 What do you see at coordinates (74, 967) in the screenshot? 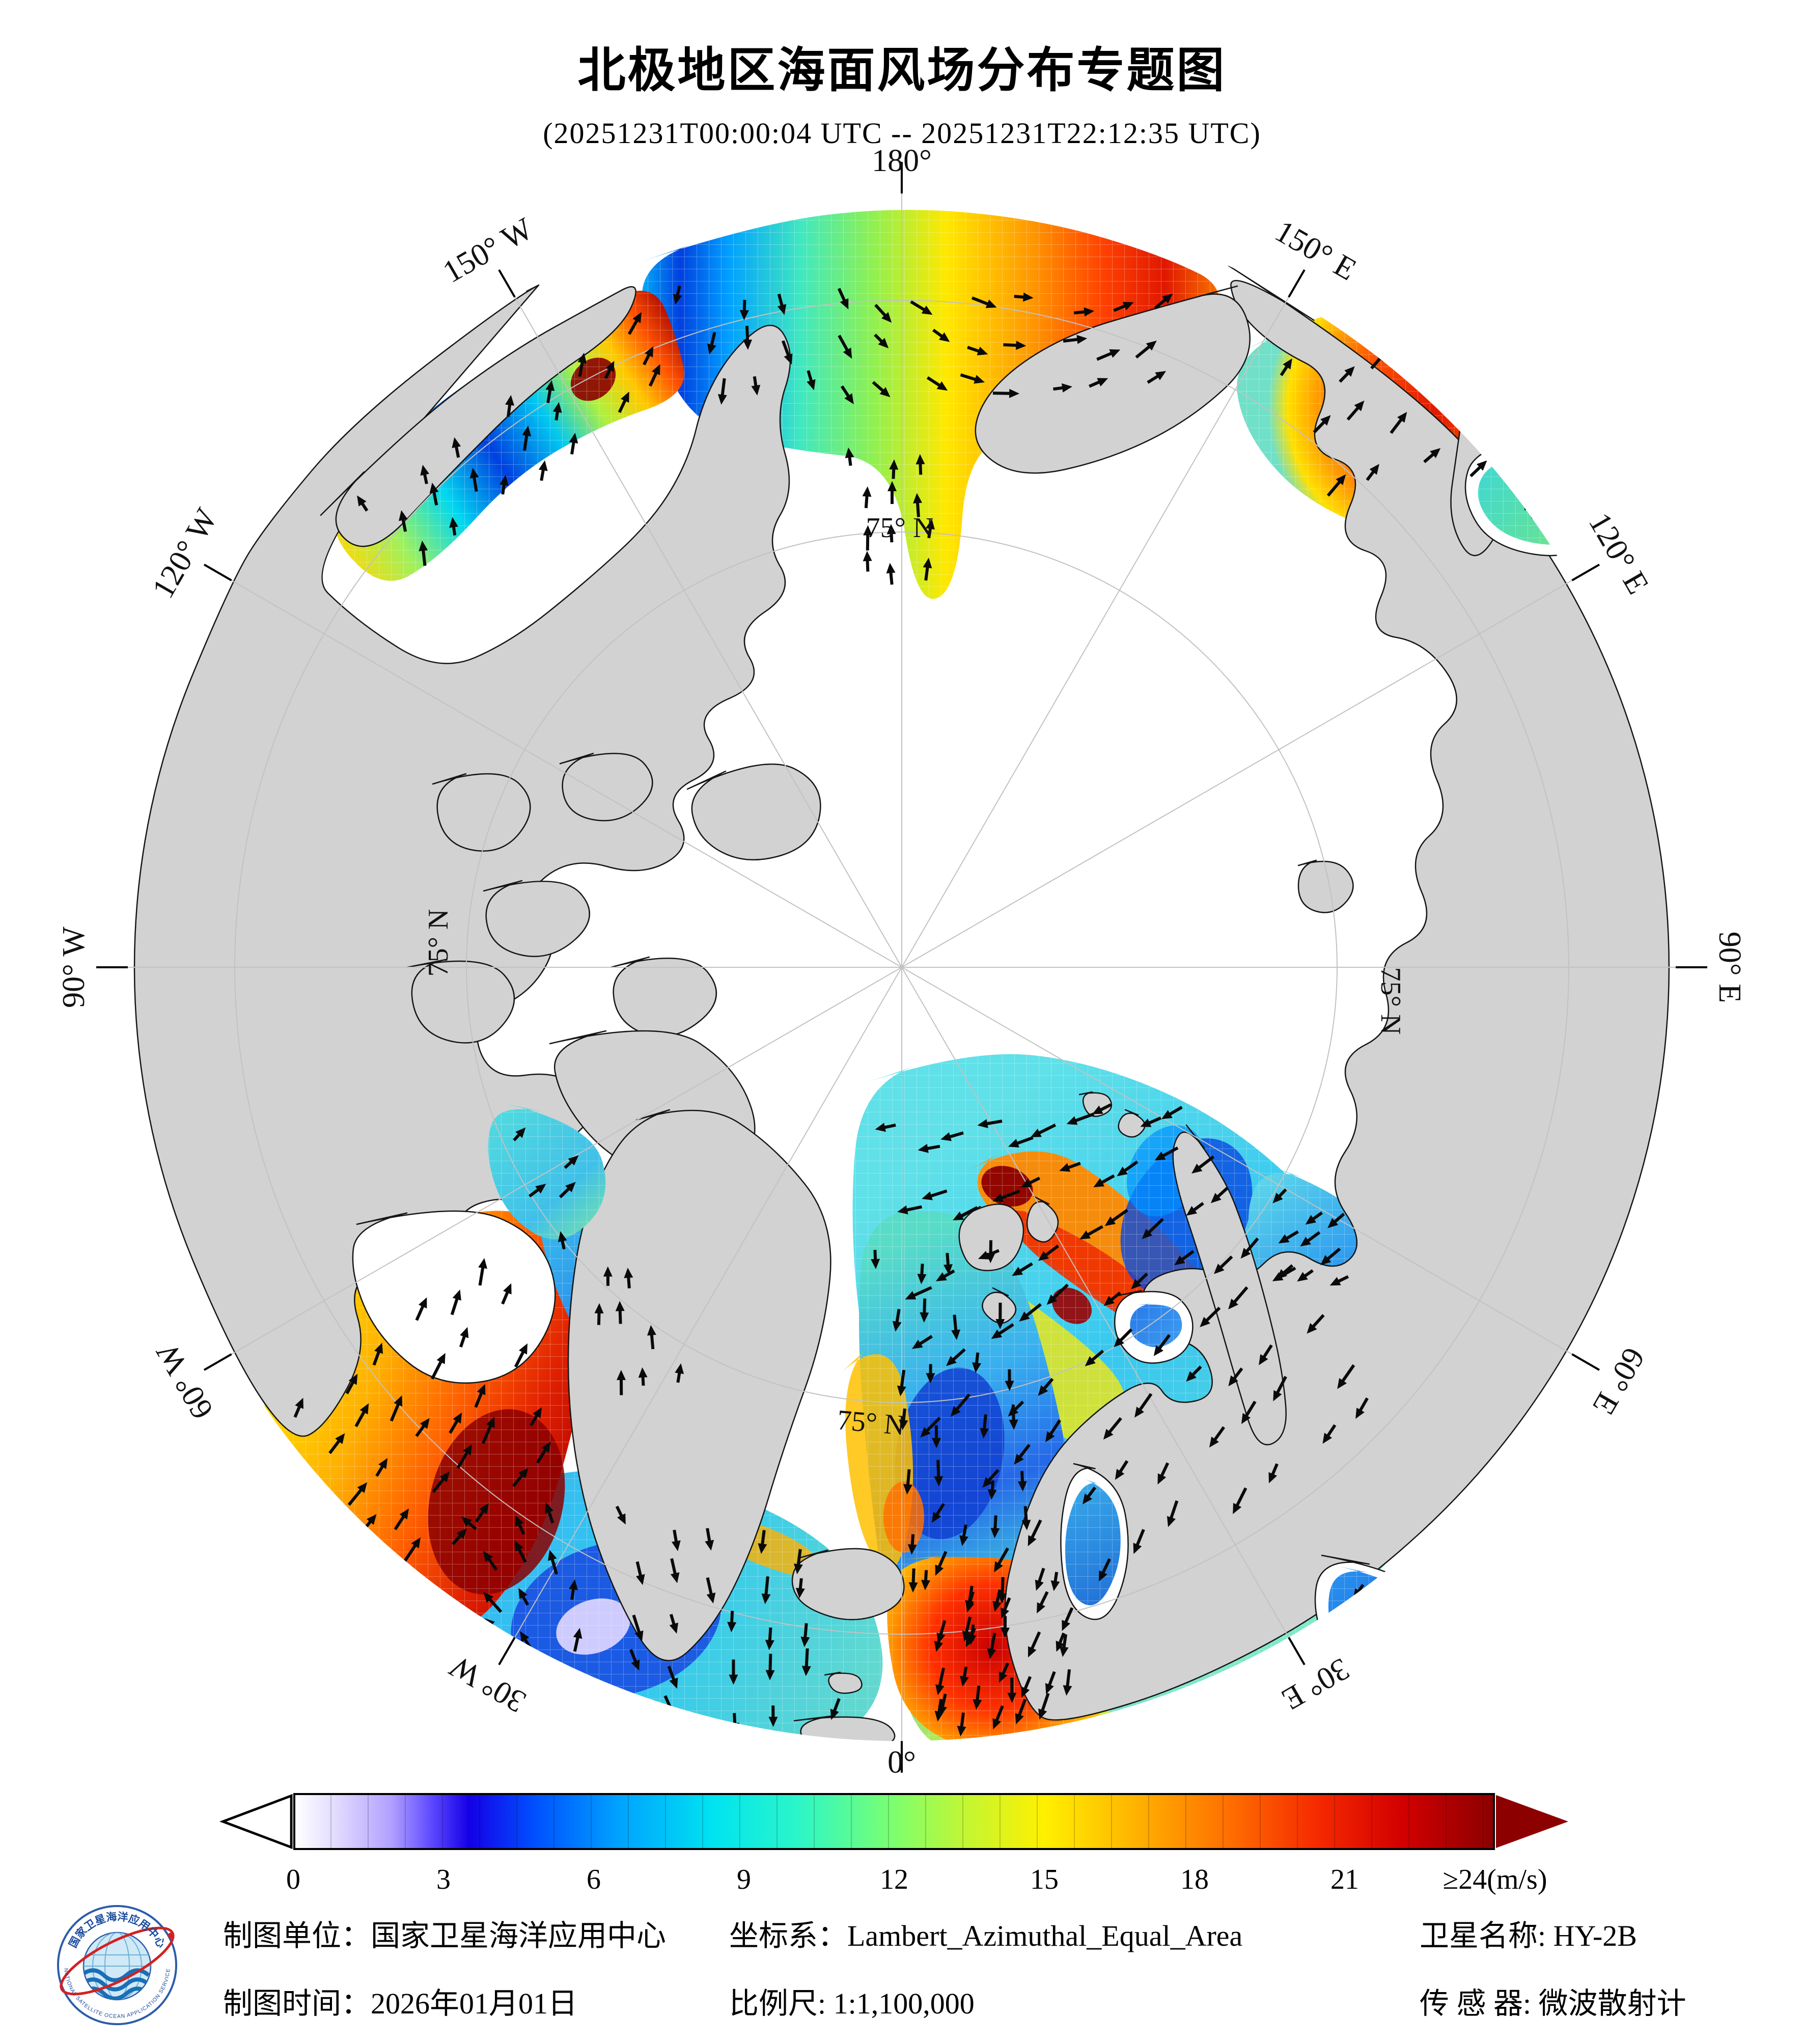
I see `longitude-label: 90° W` at bounding box center [74, 967].